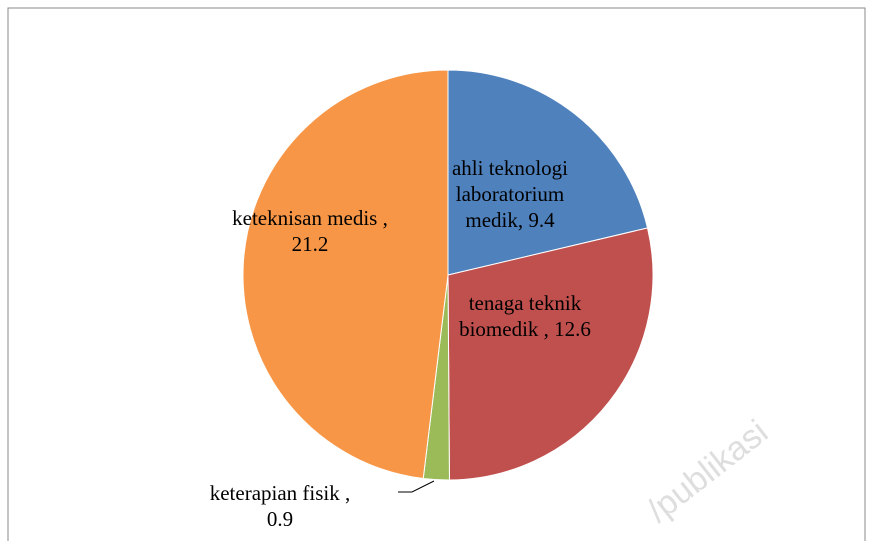 Image resolution: width=873 pixels, height=541 pixels. I want to click on leader-line, so click(416, 486).